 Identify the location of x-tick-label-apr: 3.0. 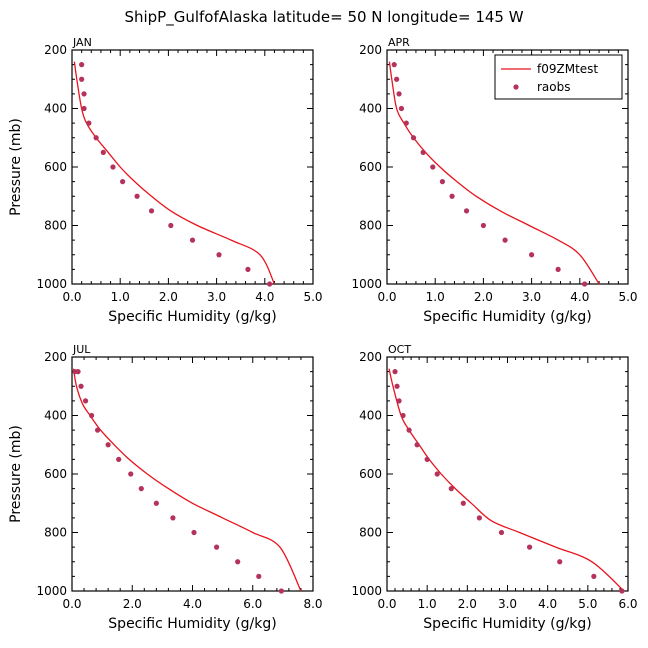
(531, 297).